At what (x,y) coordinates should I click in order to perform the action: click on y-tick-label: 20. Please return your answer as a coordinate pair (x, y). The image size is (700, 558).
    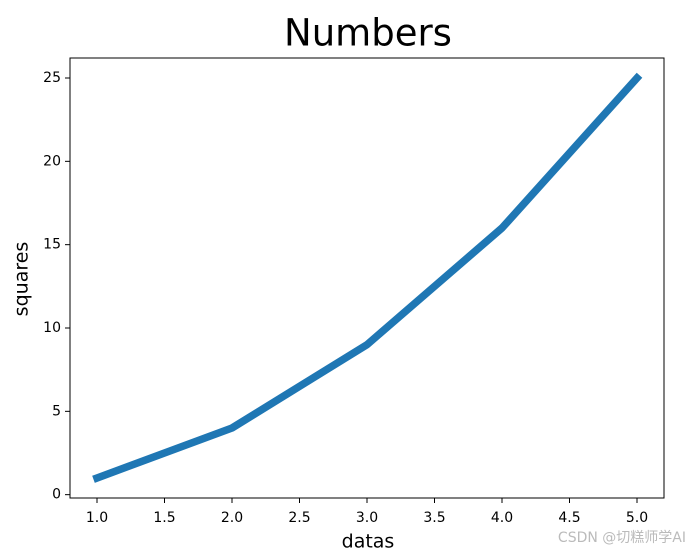
    Looking at the image, I should click on (52, 161).